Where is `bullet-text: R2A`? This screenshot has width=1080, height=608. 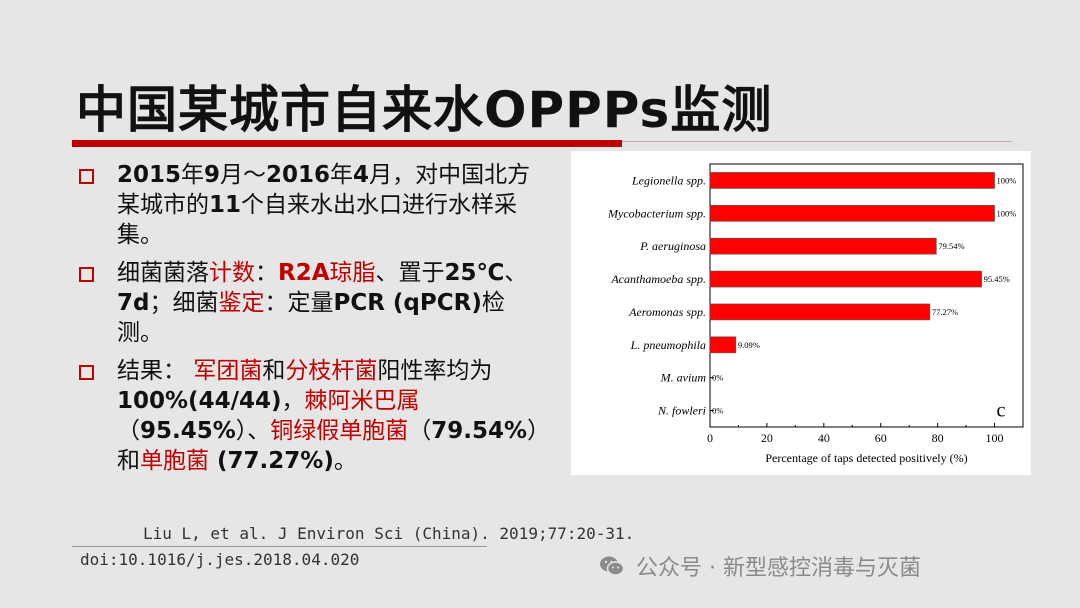 bullet-text: R2A is located at coordinates (304, 273).